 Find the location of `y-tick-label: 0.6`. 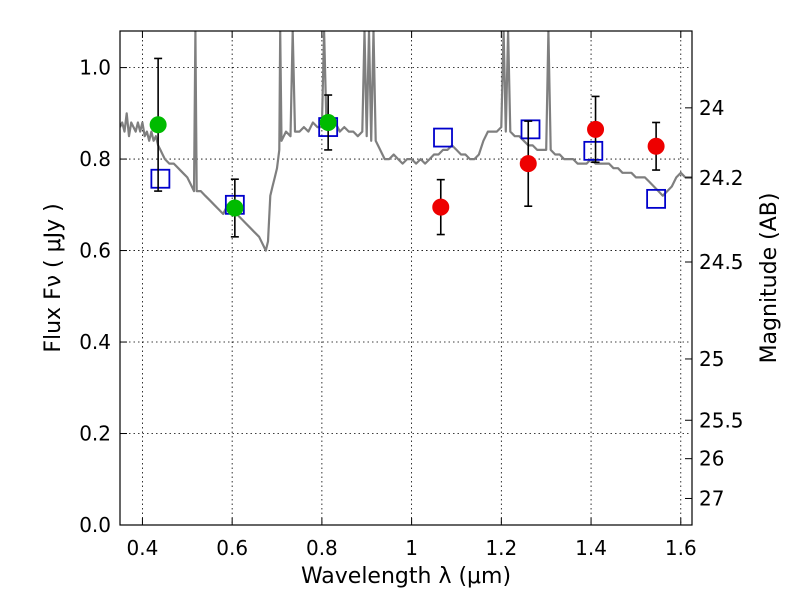

y-tick-label: 0.6 is located at coordinates (95, 251).